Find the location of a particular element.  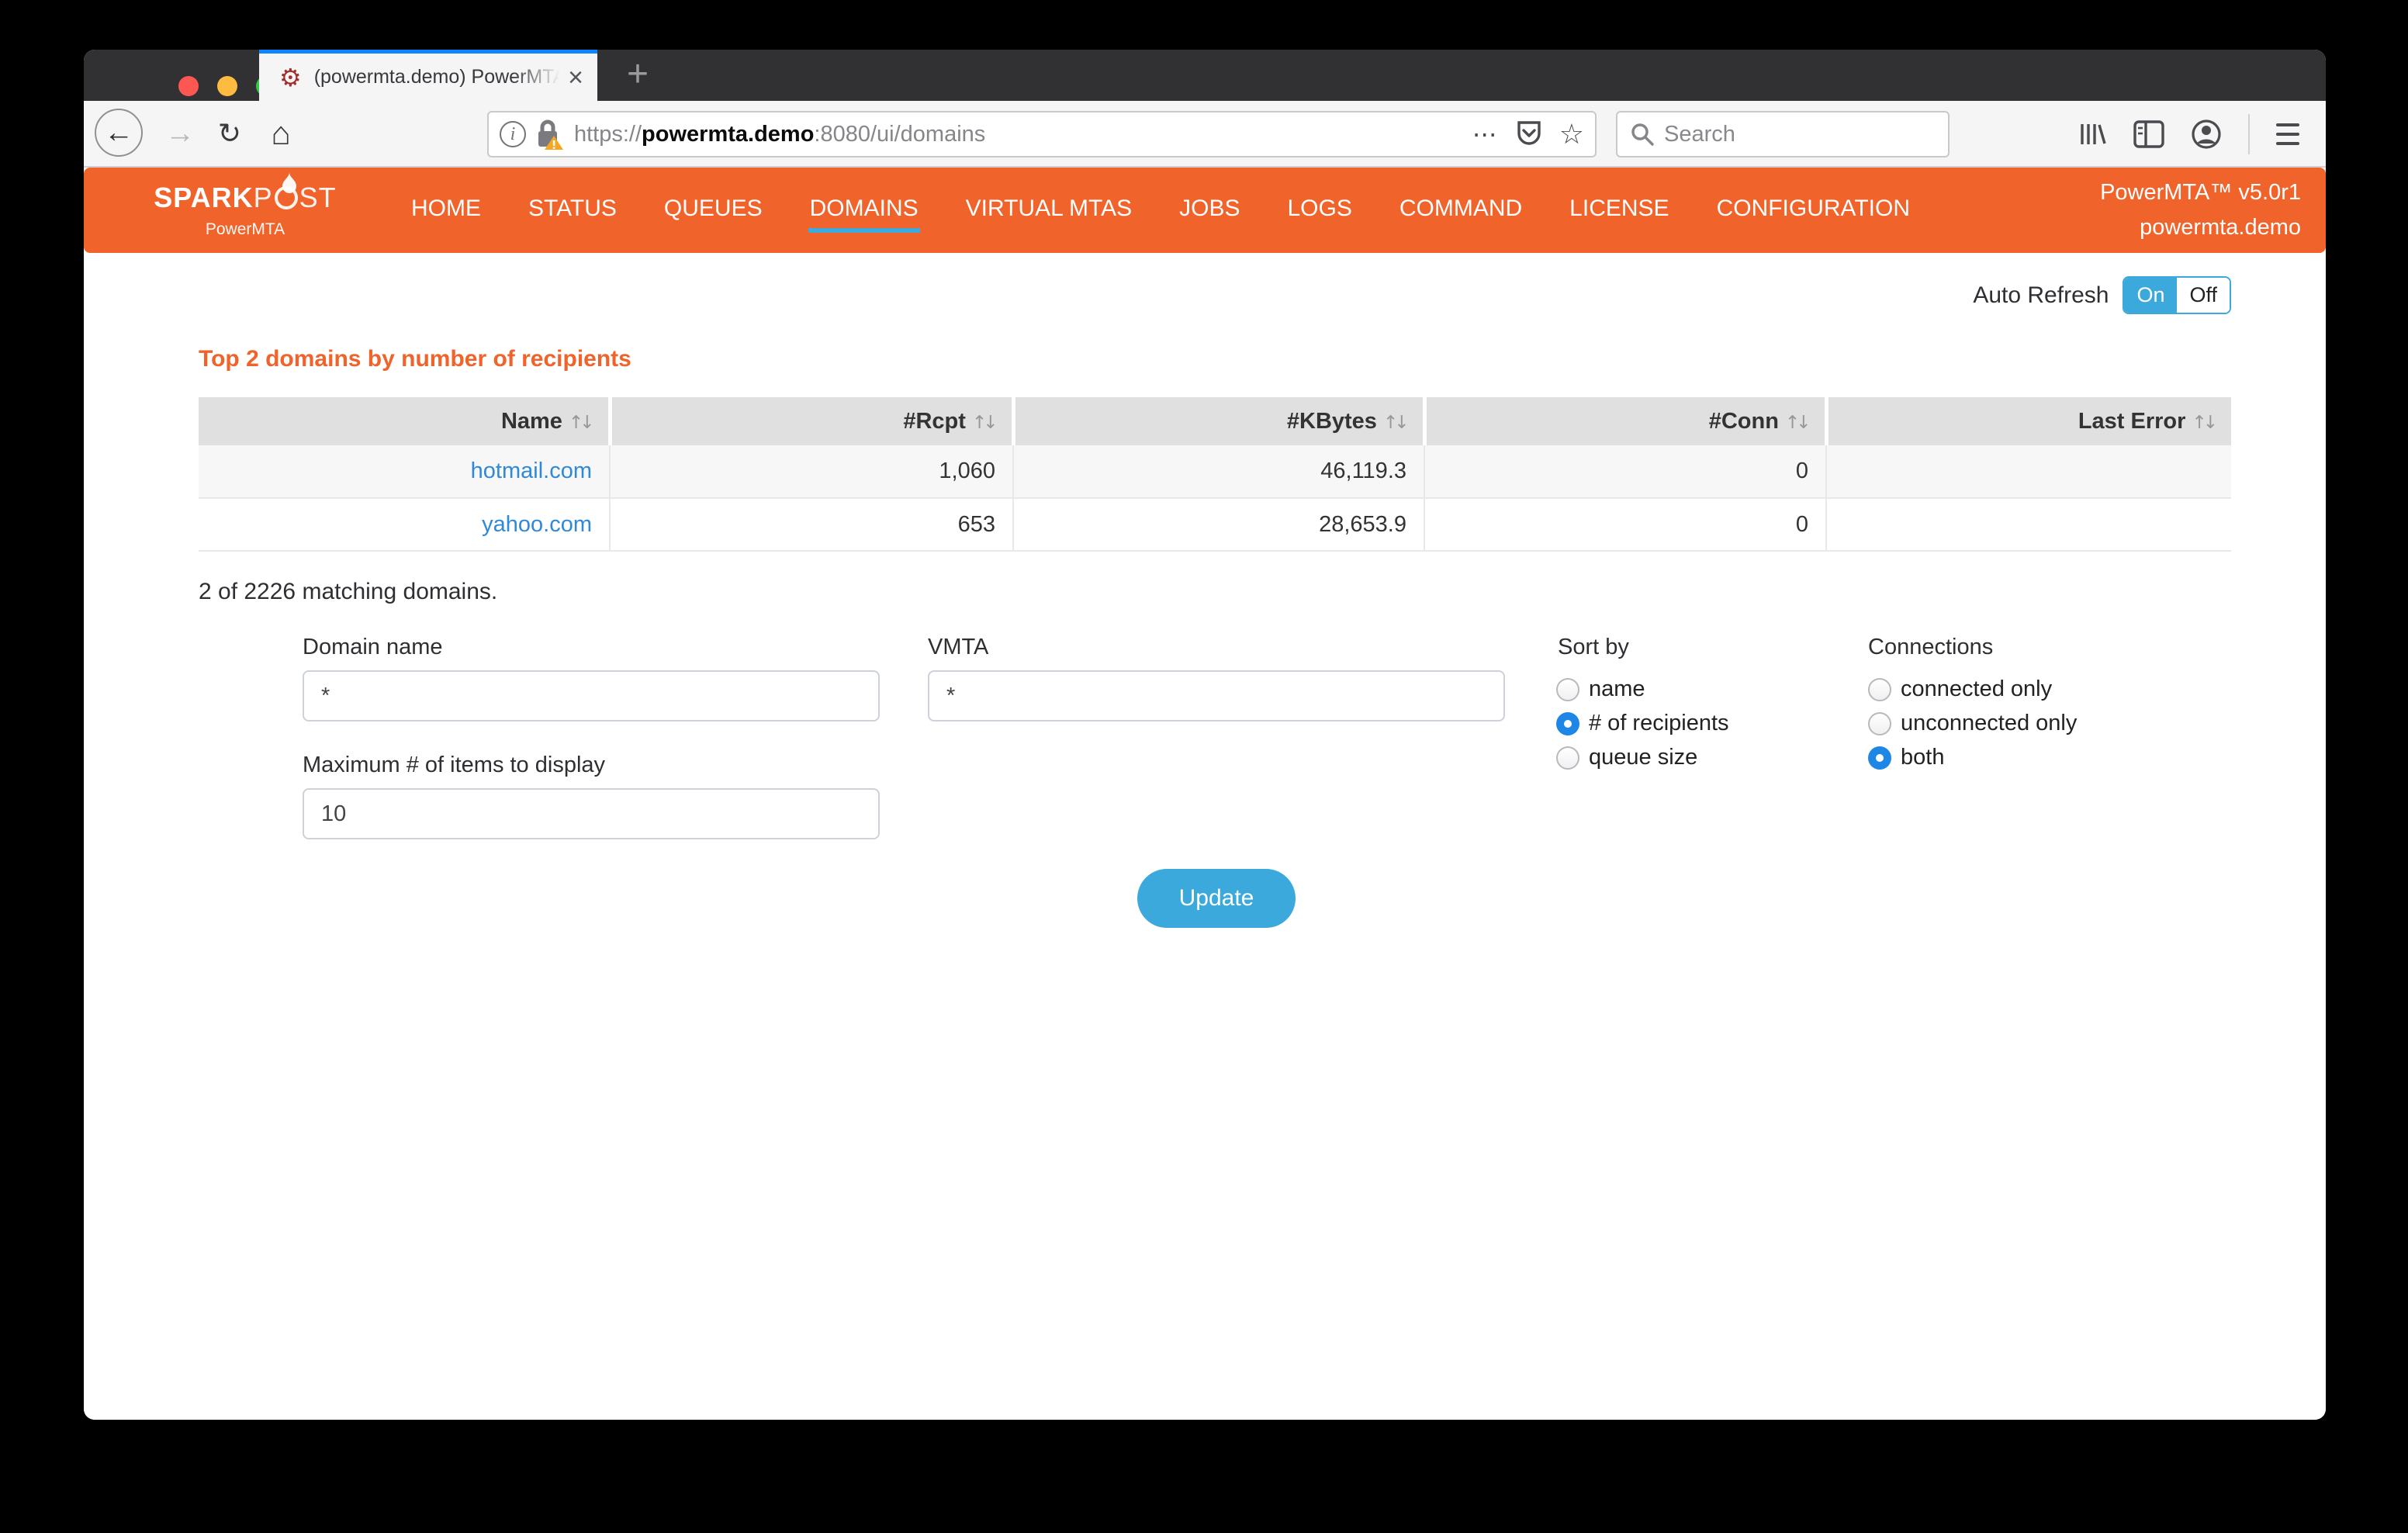

column-header-last-error: Last Error ↑↓ is located at coordinates (2028, 421).